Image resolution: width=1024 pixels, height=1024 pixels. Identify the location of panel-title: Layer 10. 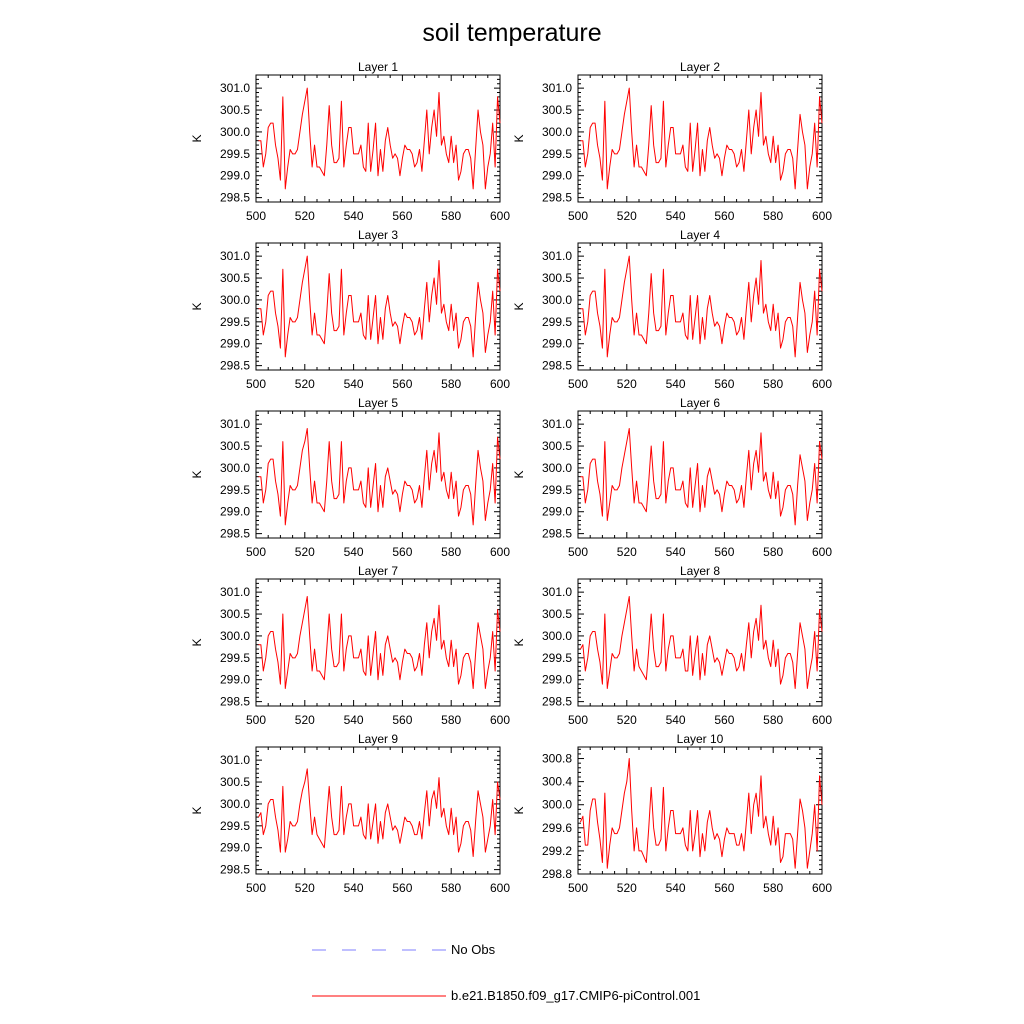
(700, 739).